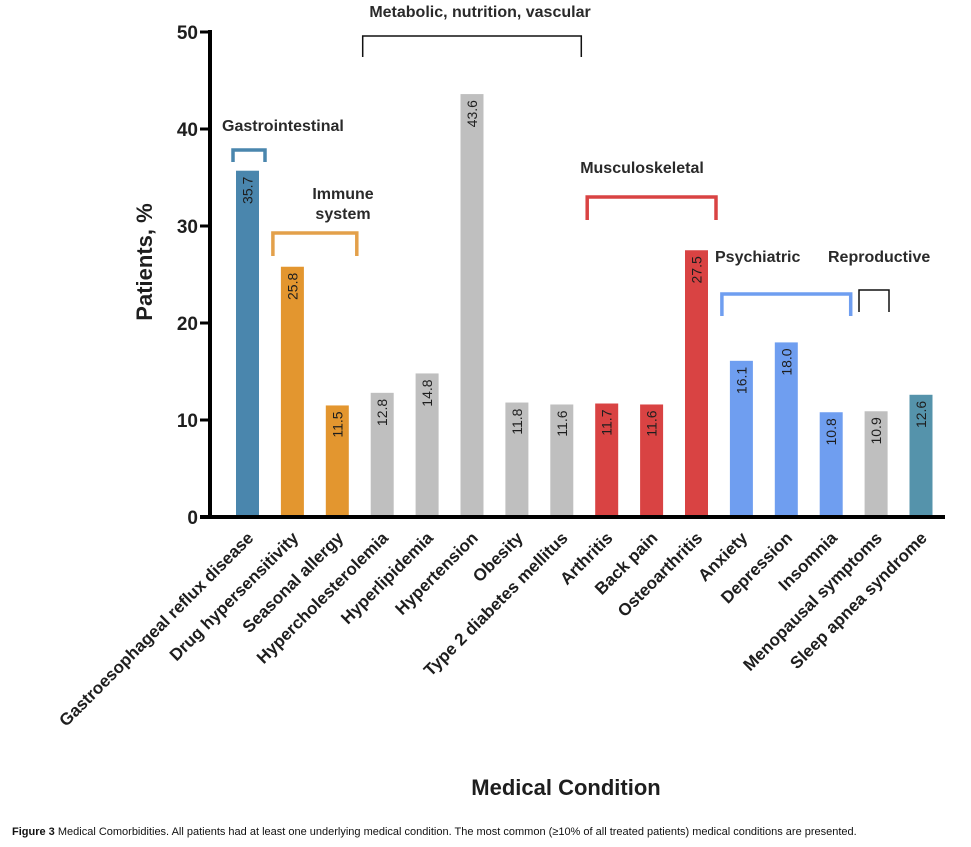 This screenshot has width=971, height=847. I want to click on bar-value-label: 14.8, so click(427, 392).